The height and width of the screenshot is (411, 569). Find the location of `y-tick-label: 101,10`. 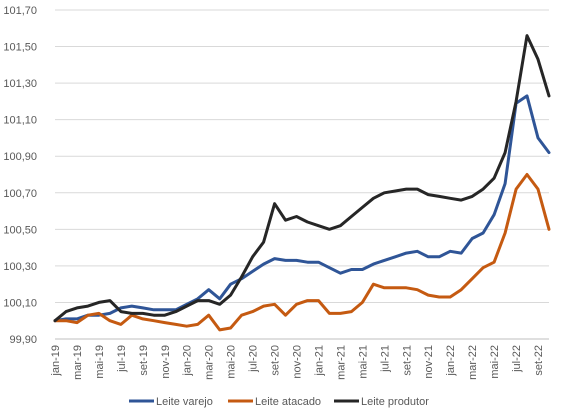

y-tick-label: 101,10 is located at coordinates (20, 121).